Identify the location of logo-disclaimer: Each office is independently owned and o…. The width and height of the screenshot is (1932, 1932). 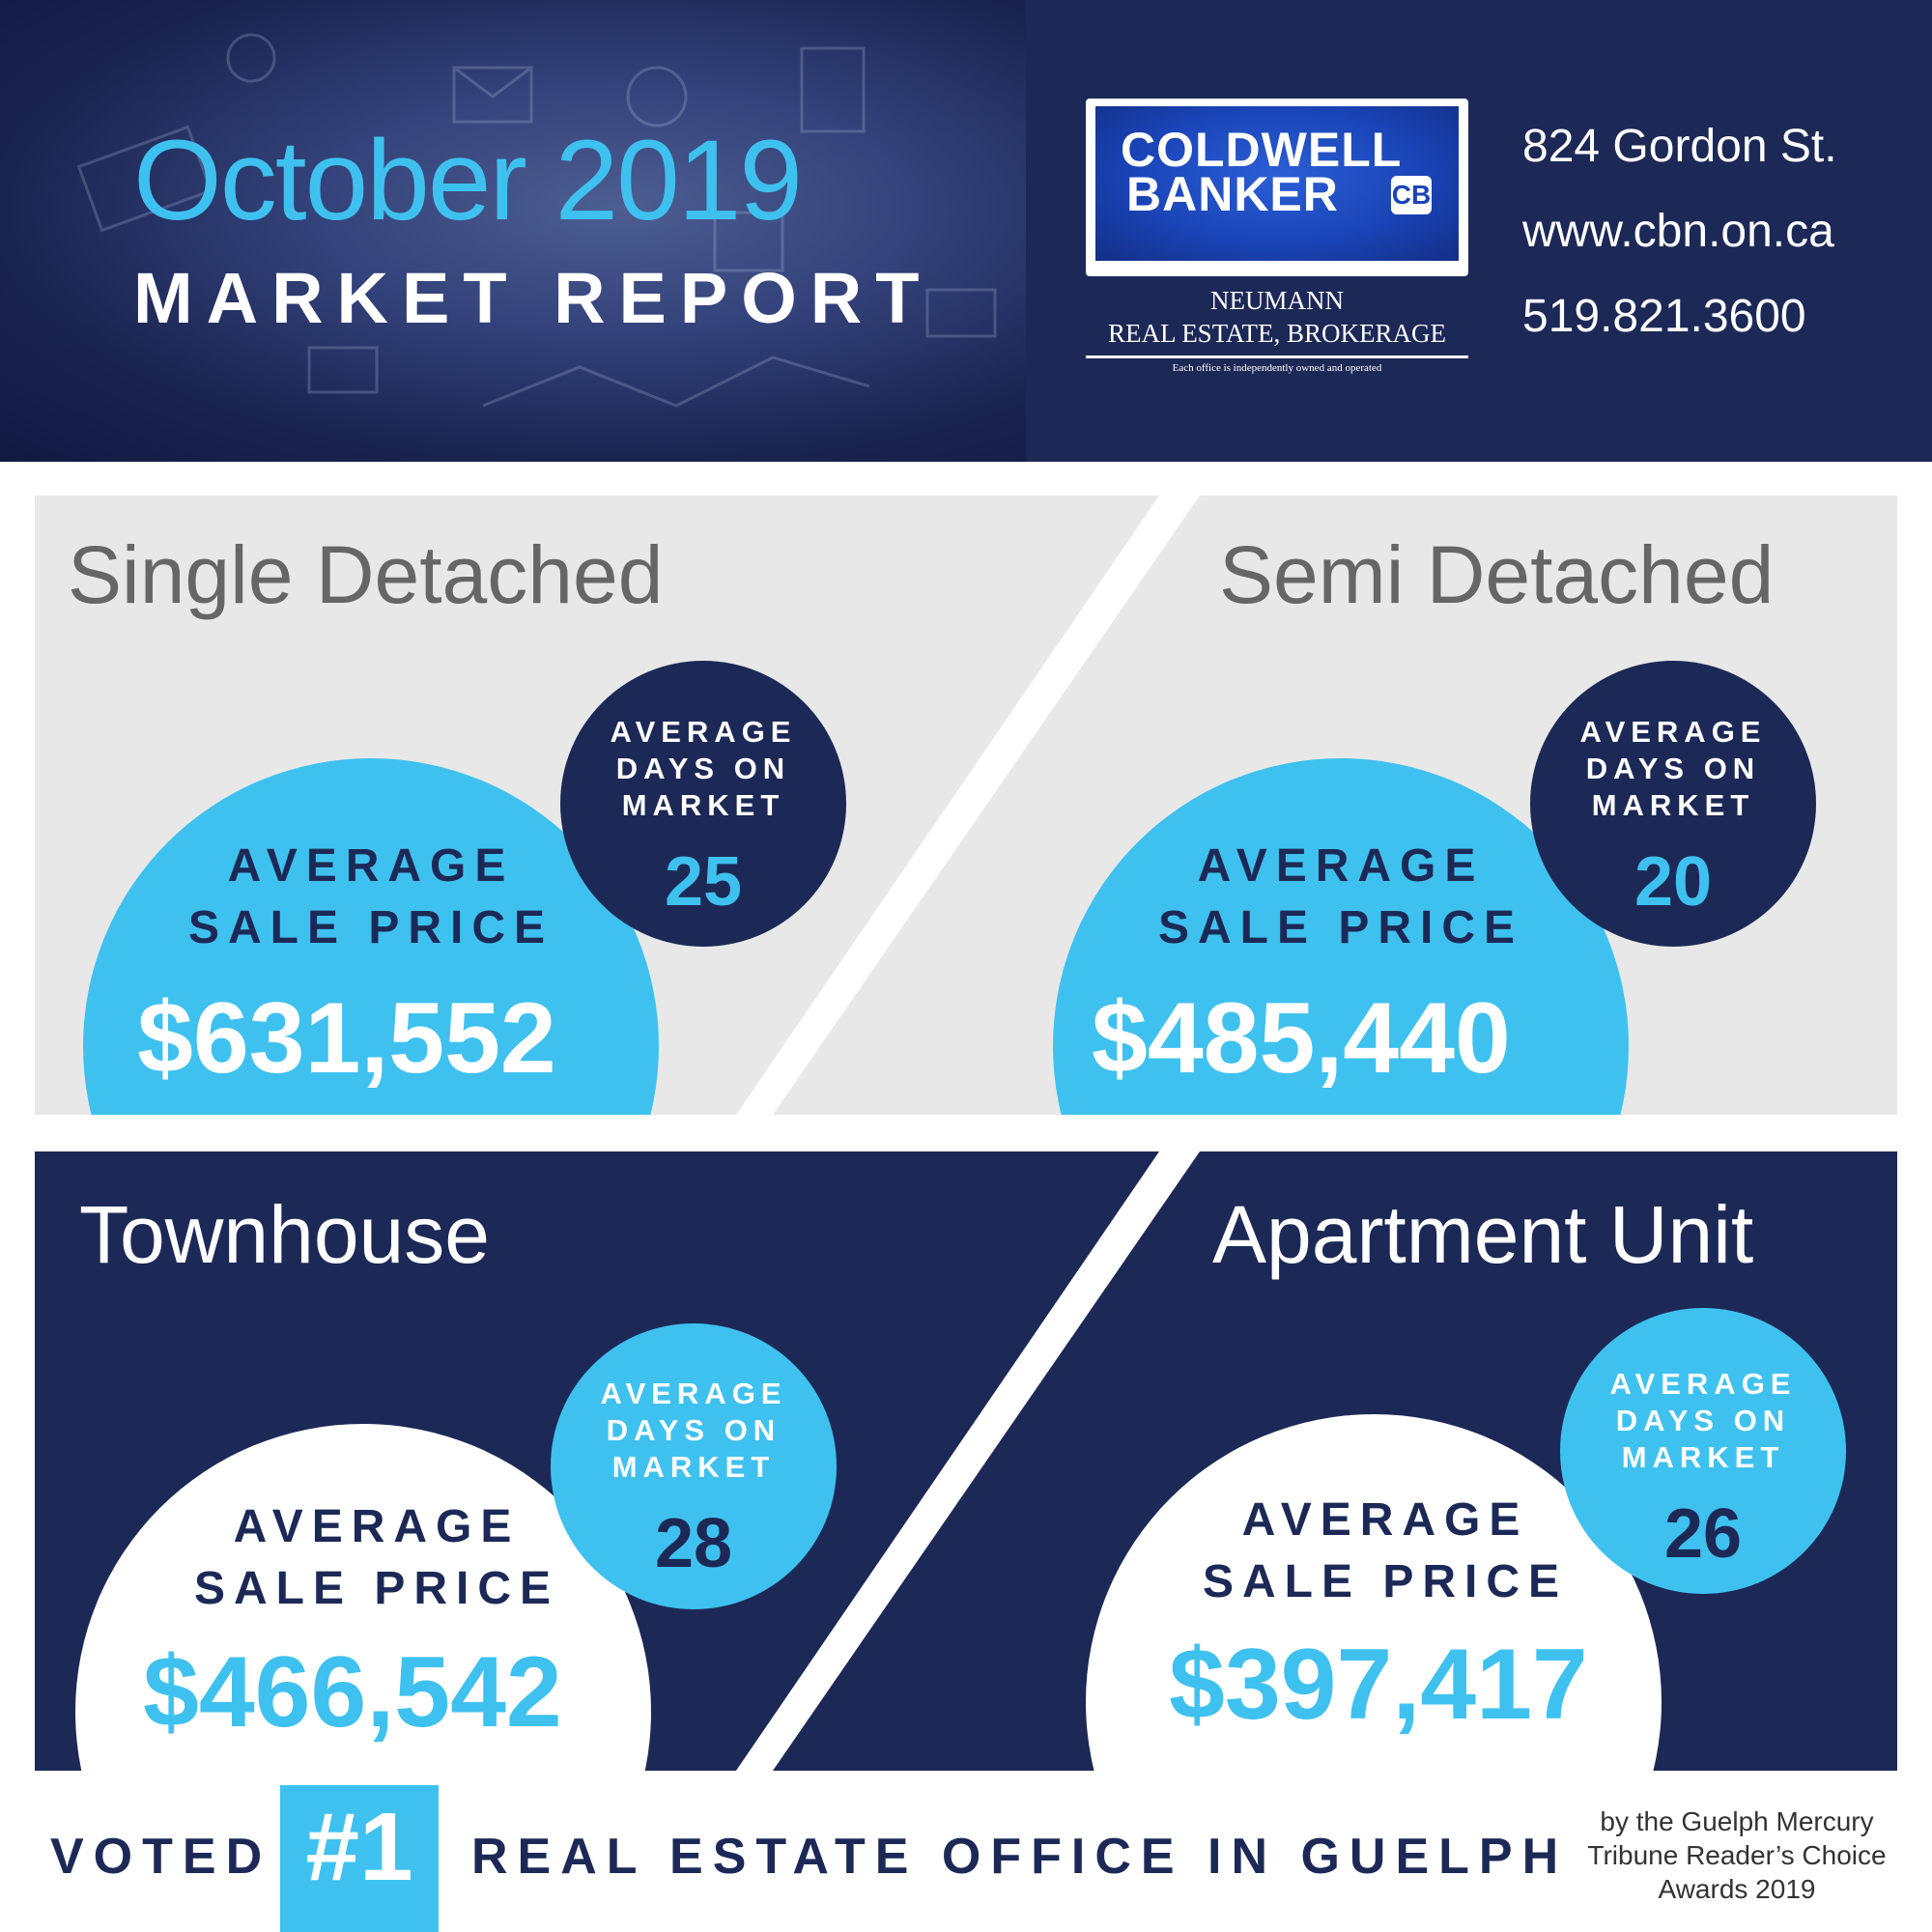
(1277, 368).